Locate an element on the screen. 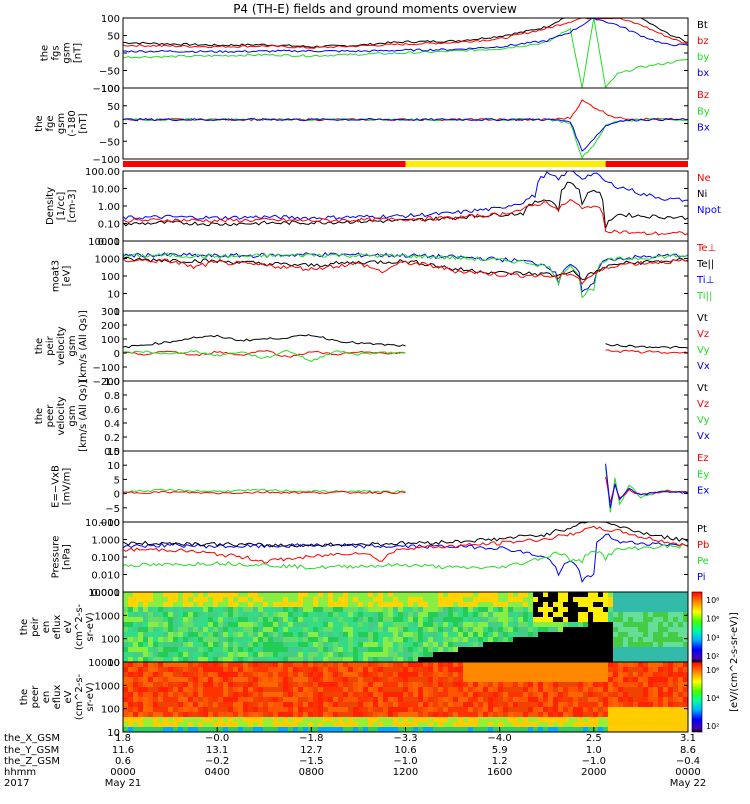  series-line-pe is located at coordinates (405, 556).